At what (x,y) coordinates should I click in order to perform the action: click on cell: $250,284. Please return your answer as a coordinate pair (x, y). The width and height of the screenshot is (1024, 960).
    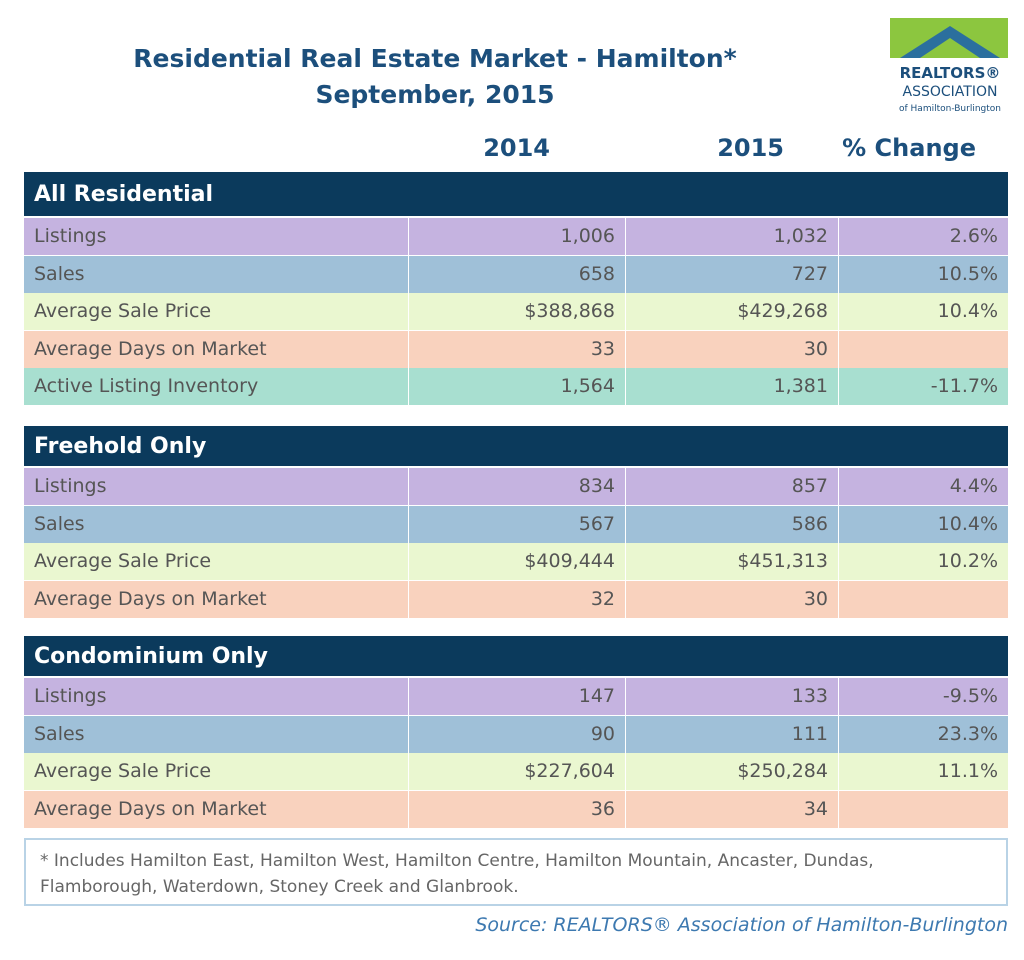
    Looking at the image, I should click on (731, 771).